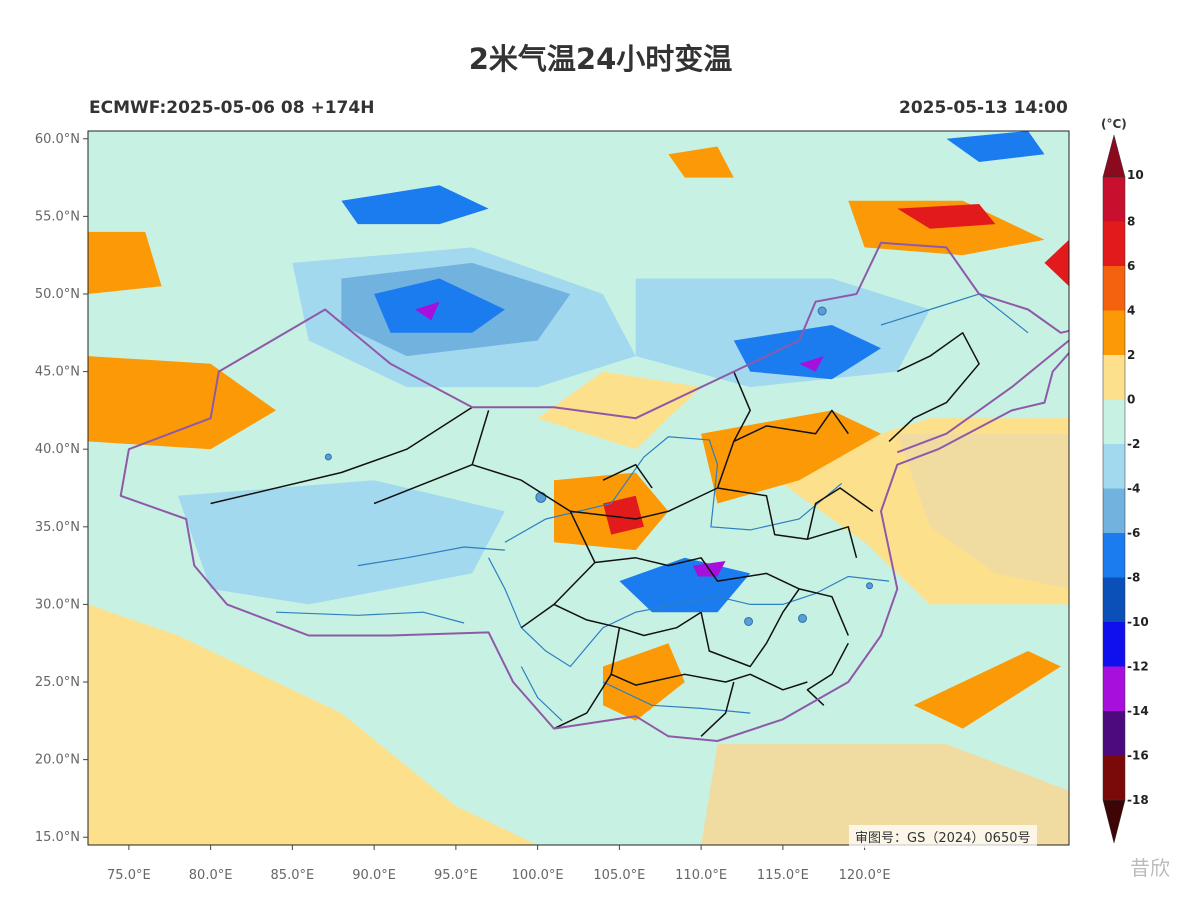  Describe the element at coordinates (1133, 578) in the screenshot. I see `colorbar-level-label: -8` at that location.